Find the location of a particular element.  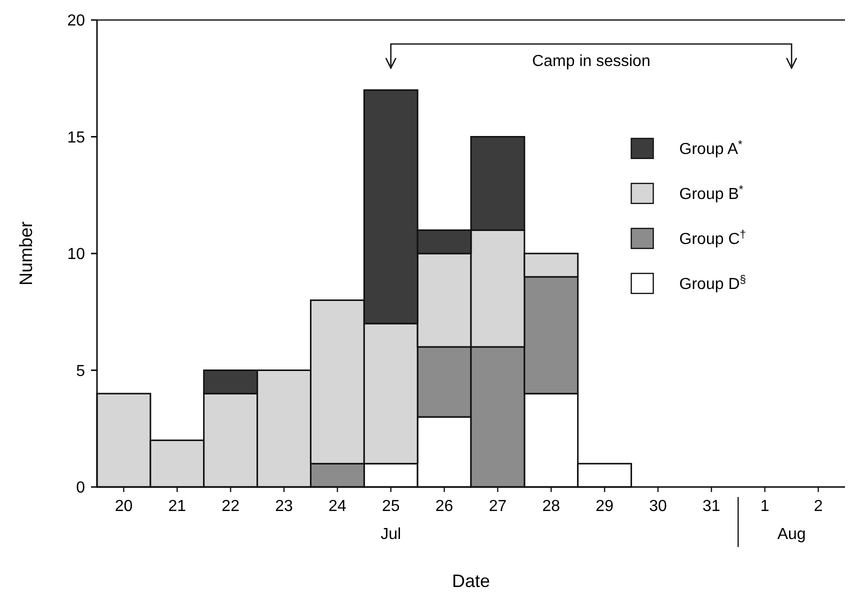

x-tick-label: 24 is located at coordinates (337, 506).